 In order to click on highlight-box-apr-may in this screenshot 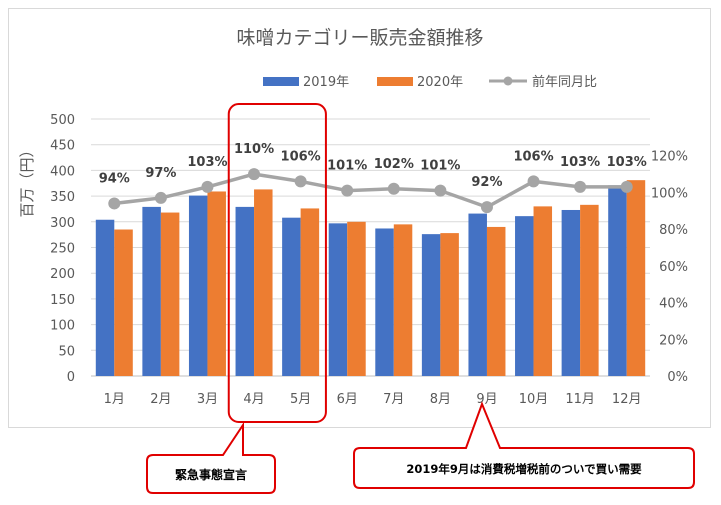, I will do `click(277, 263)`.